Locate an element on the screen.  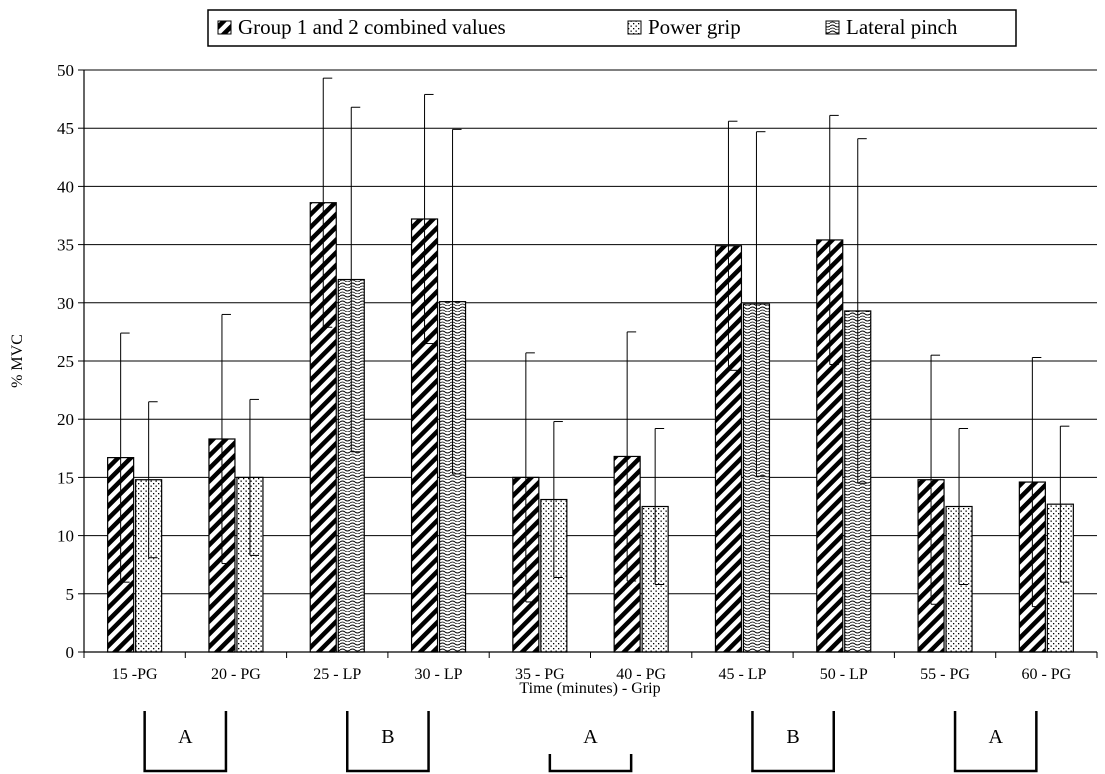
y-tick-label: 40 is located at coordinates (65, 186).